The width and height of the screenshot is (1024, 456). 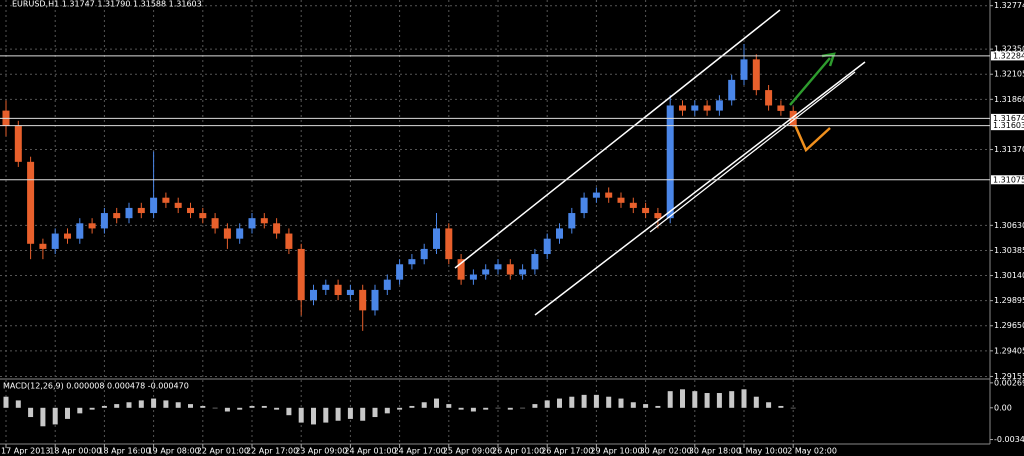 What do you see at coordinates (25, 451) in the screenshot?
I see `x-tick-label: 17 Apr 2013` at bounding box center [25, 451].